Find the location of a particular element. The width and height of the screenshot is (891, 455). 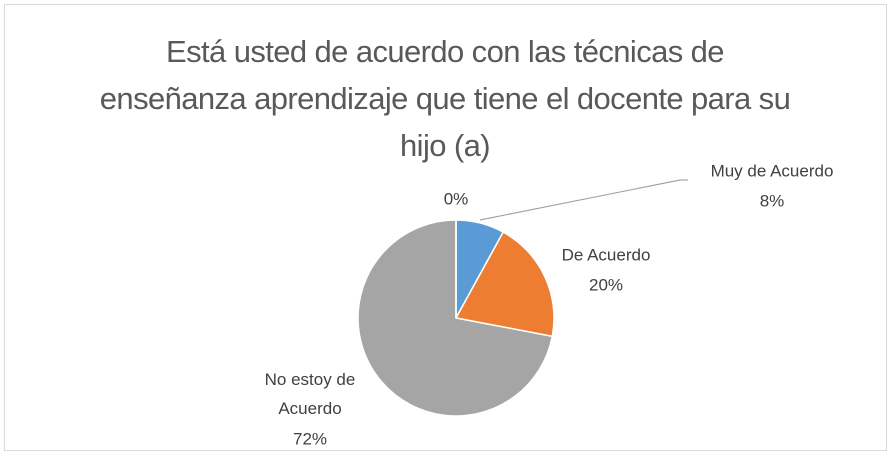

data-label-value: 72% is located at coordinates (310, 438).